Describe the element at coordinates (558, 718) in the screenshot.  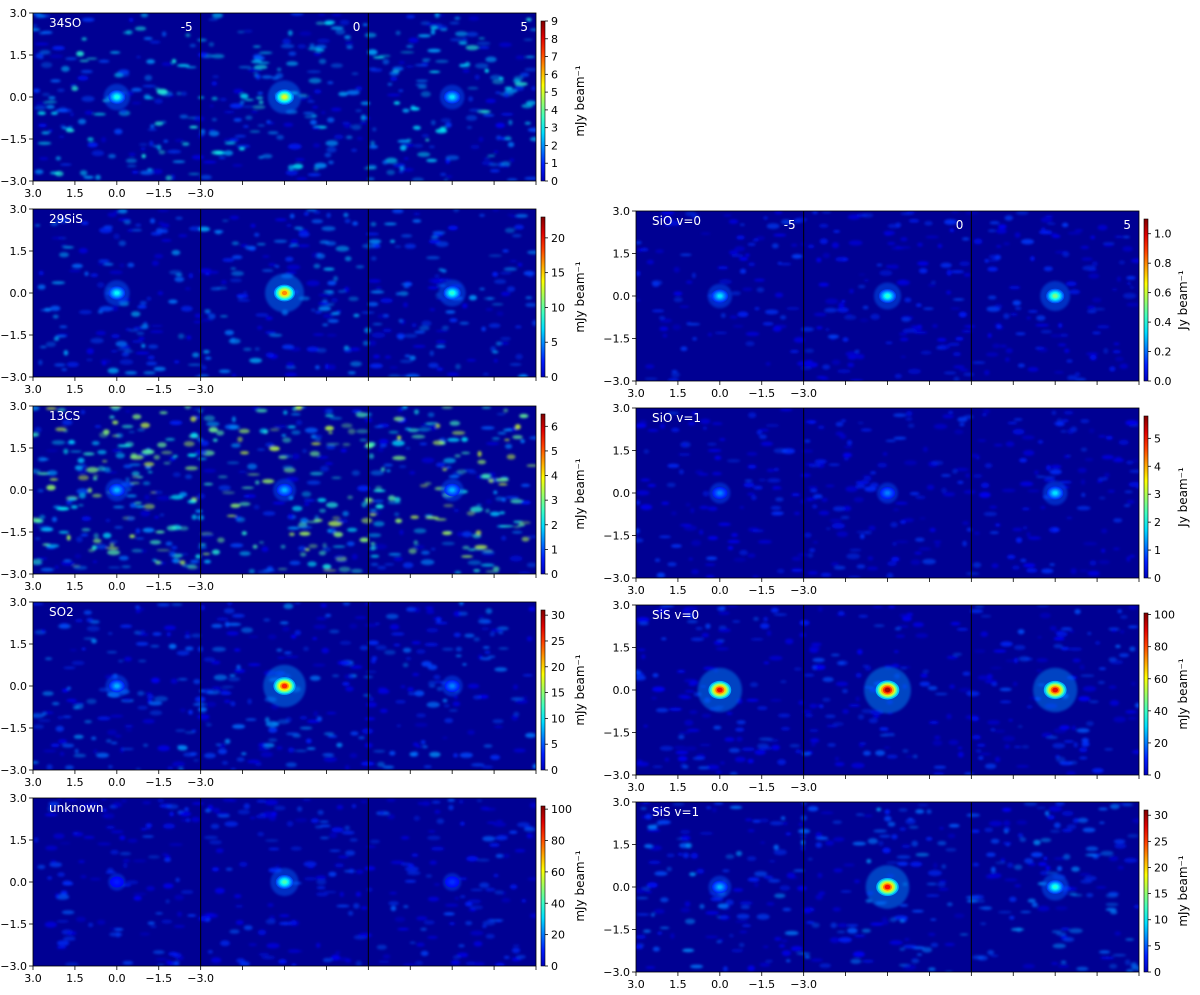
I see `colorbar-tick-label: 10` at that location.